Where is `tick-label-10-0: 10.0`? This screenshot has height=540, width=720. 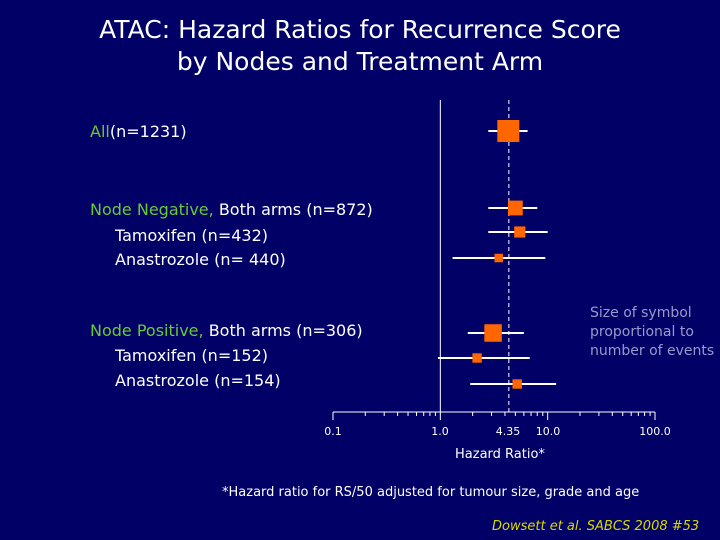
tick-label-10-0: 10.0 is located at coordinates (548, 431).